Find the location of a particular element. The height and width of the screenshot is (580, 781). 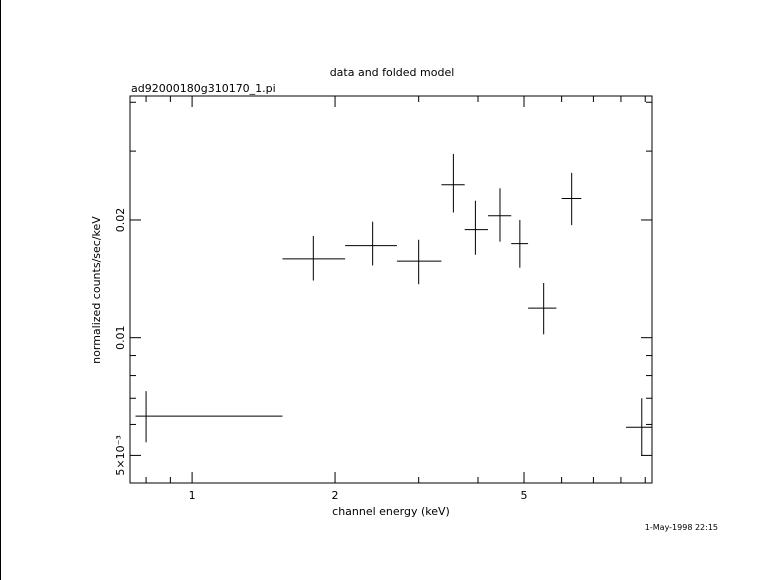

x-axis-tick-labels: 1 2 5 is located at coordinates (358, 495).